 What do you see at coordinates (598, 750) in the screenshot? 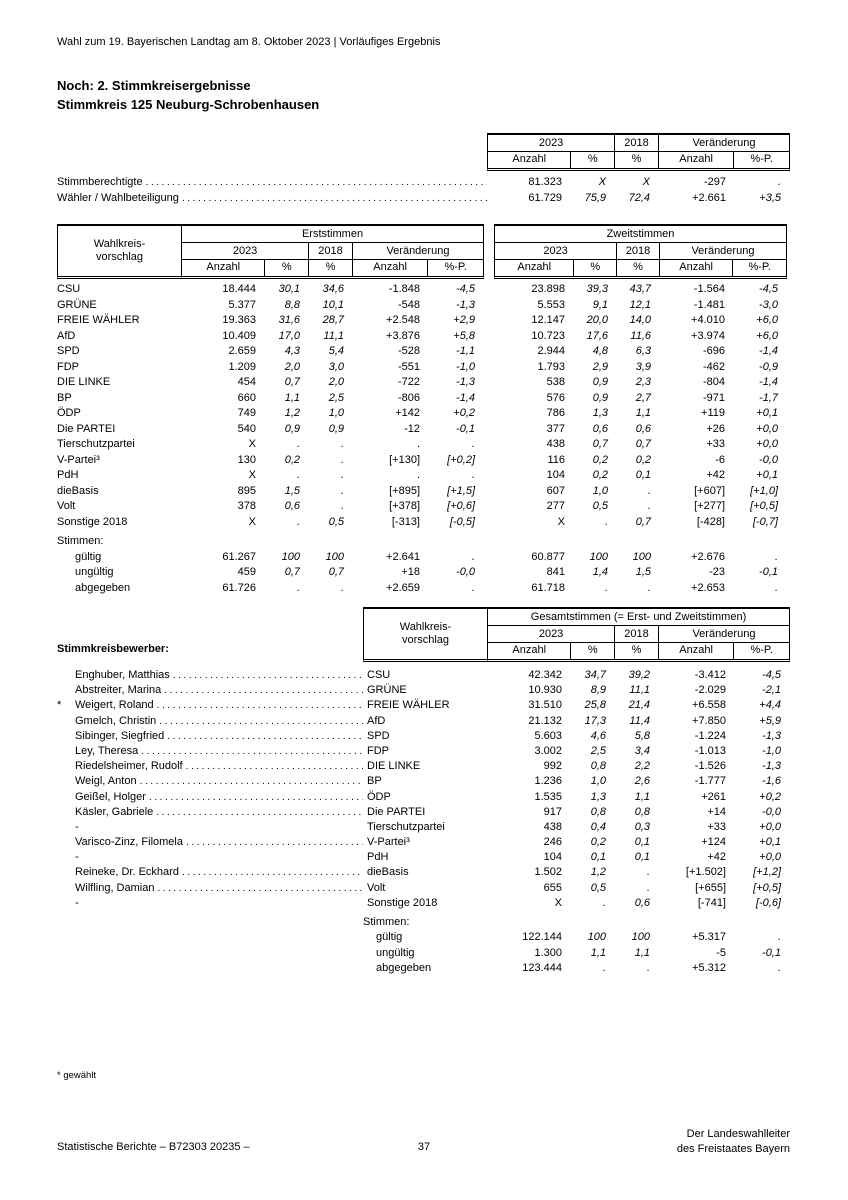
I see `value-cell: 2,5` at bounding box center [598, 750].